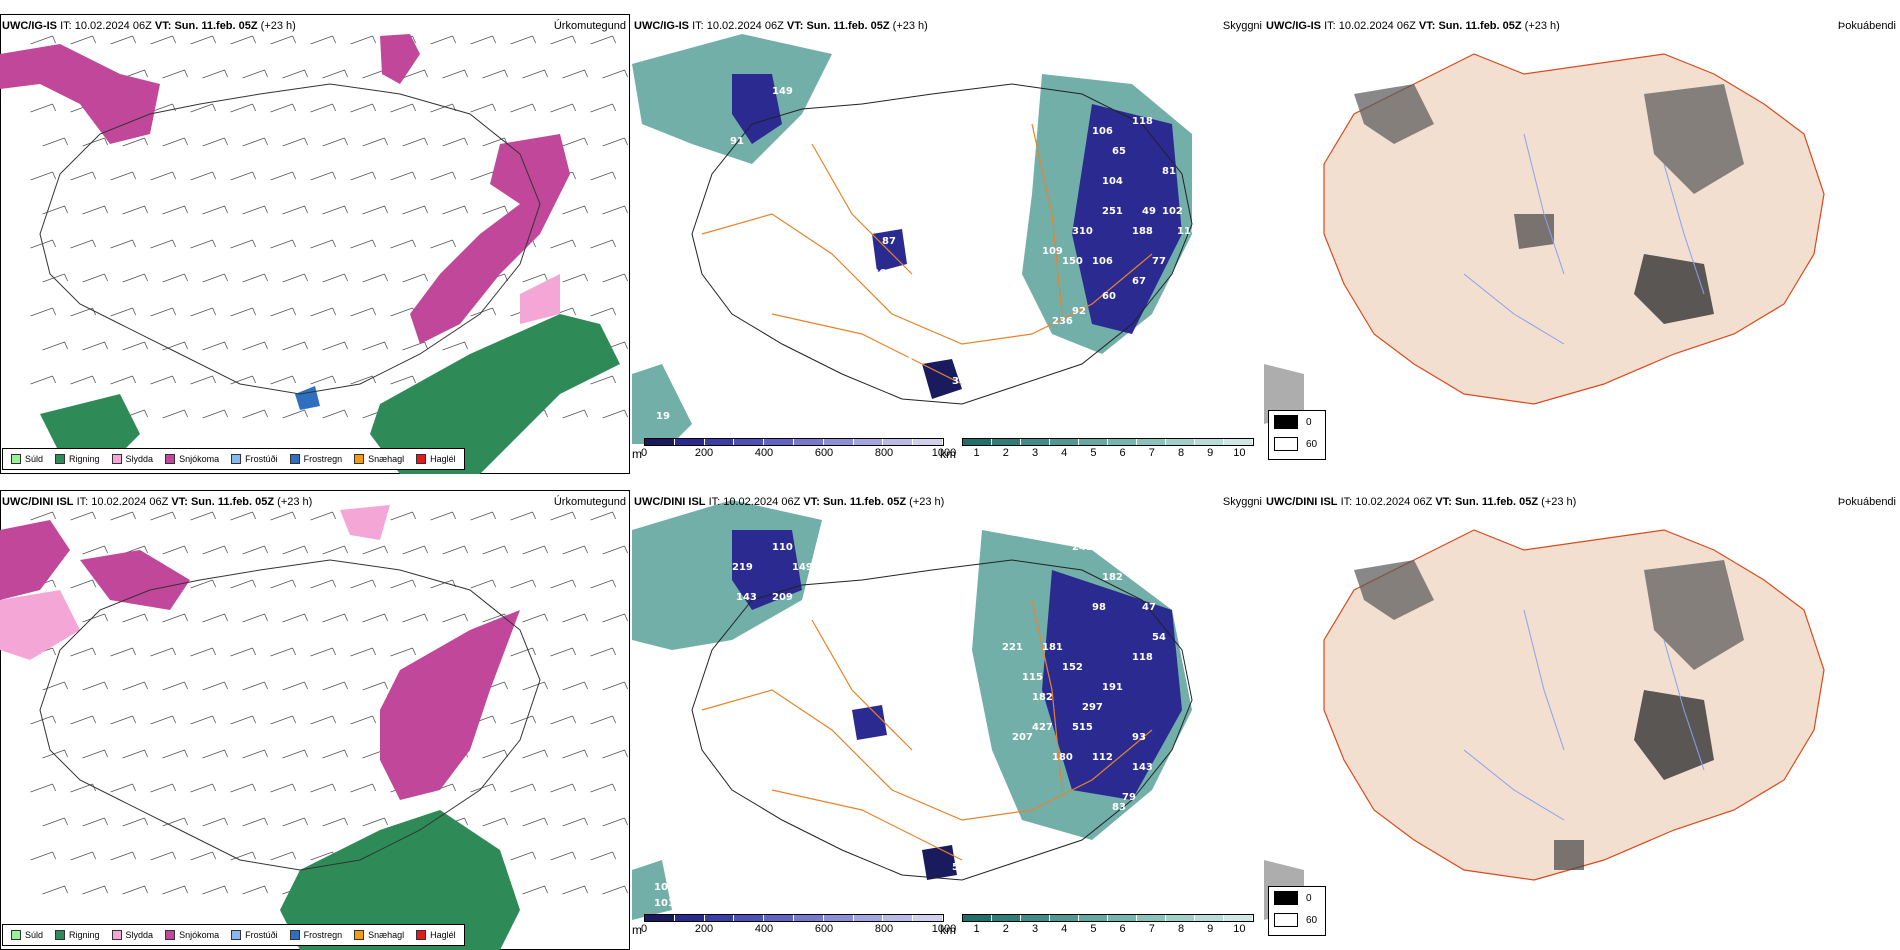 This screenshot has width=1900, height=950. What do you see at coordinates (1072, 261) in the screenshot?
I see `ceiling-value-label: 150` at bounding box center [1072, 261].